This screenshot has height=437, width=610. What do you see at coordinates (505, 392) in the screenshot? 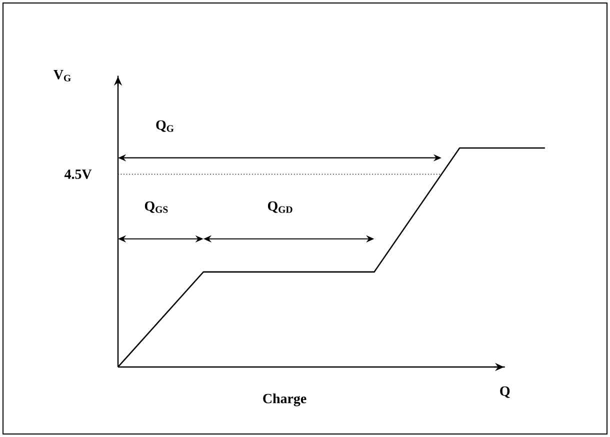
I see `text: Q` at bounding box center [505, 392].